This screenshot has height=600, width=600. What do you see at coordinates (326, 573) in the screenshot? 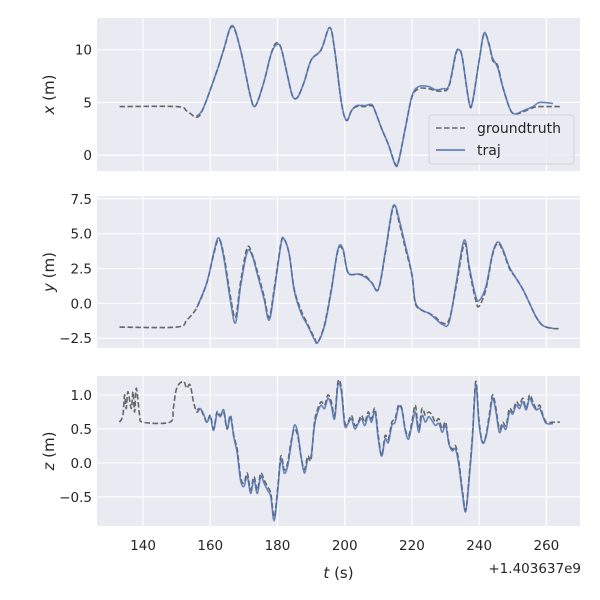
I see `x-axis-label-var: t` at bounding box center [326, 573].